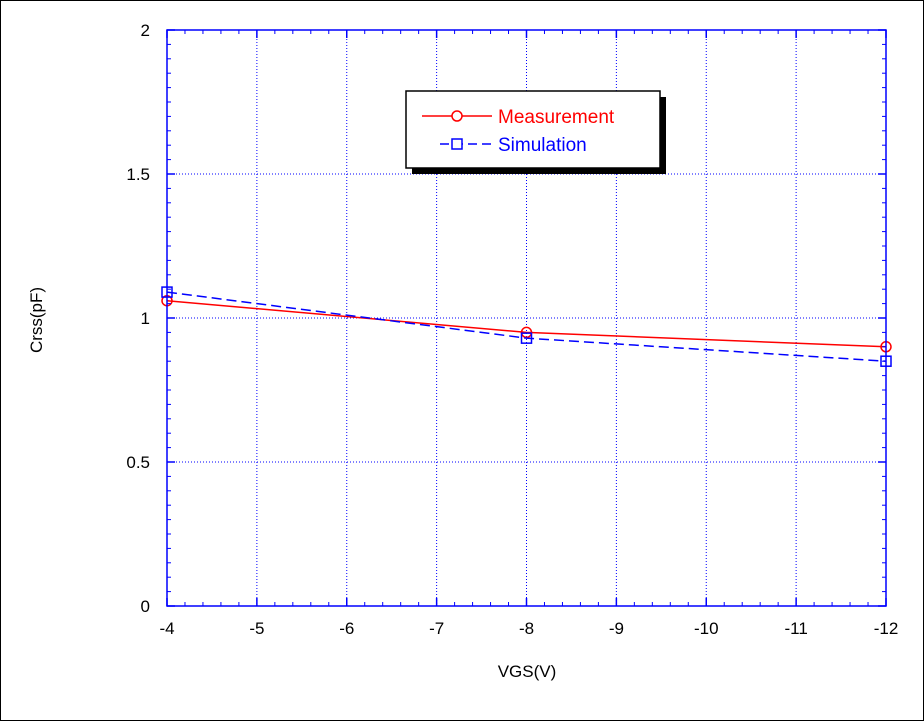  I want to click on legend-box, so click(533, 129).